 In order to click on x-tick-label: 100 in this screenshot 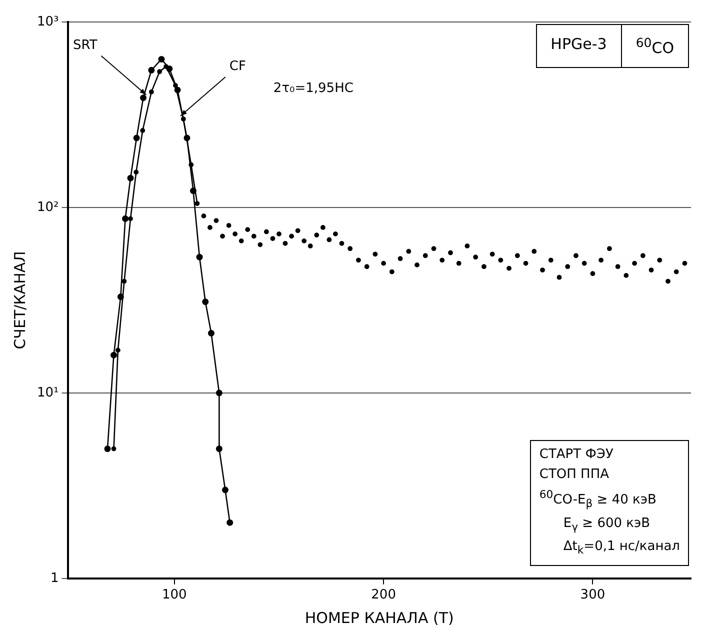, I will do `click(174, 595)`.